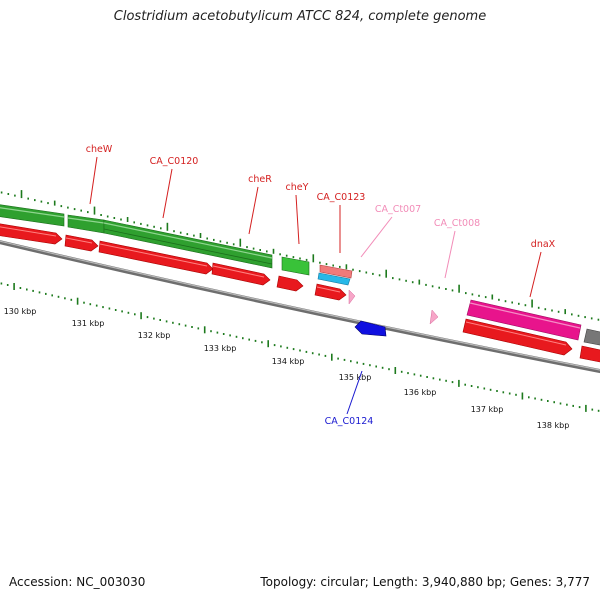 The image size is (600, 600). I want to click on gene-label: CA_Ct008, so click(457, 223).